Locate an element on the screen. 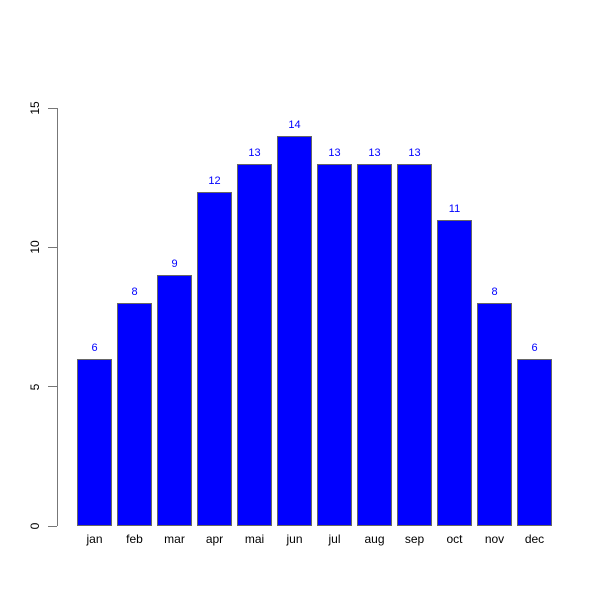 The width and height of the screenshot is (600, 600). x-tick-label-jun: jun is located at coordinates (294, 539).